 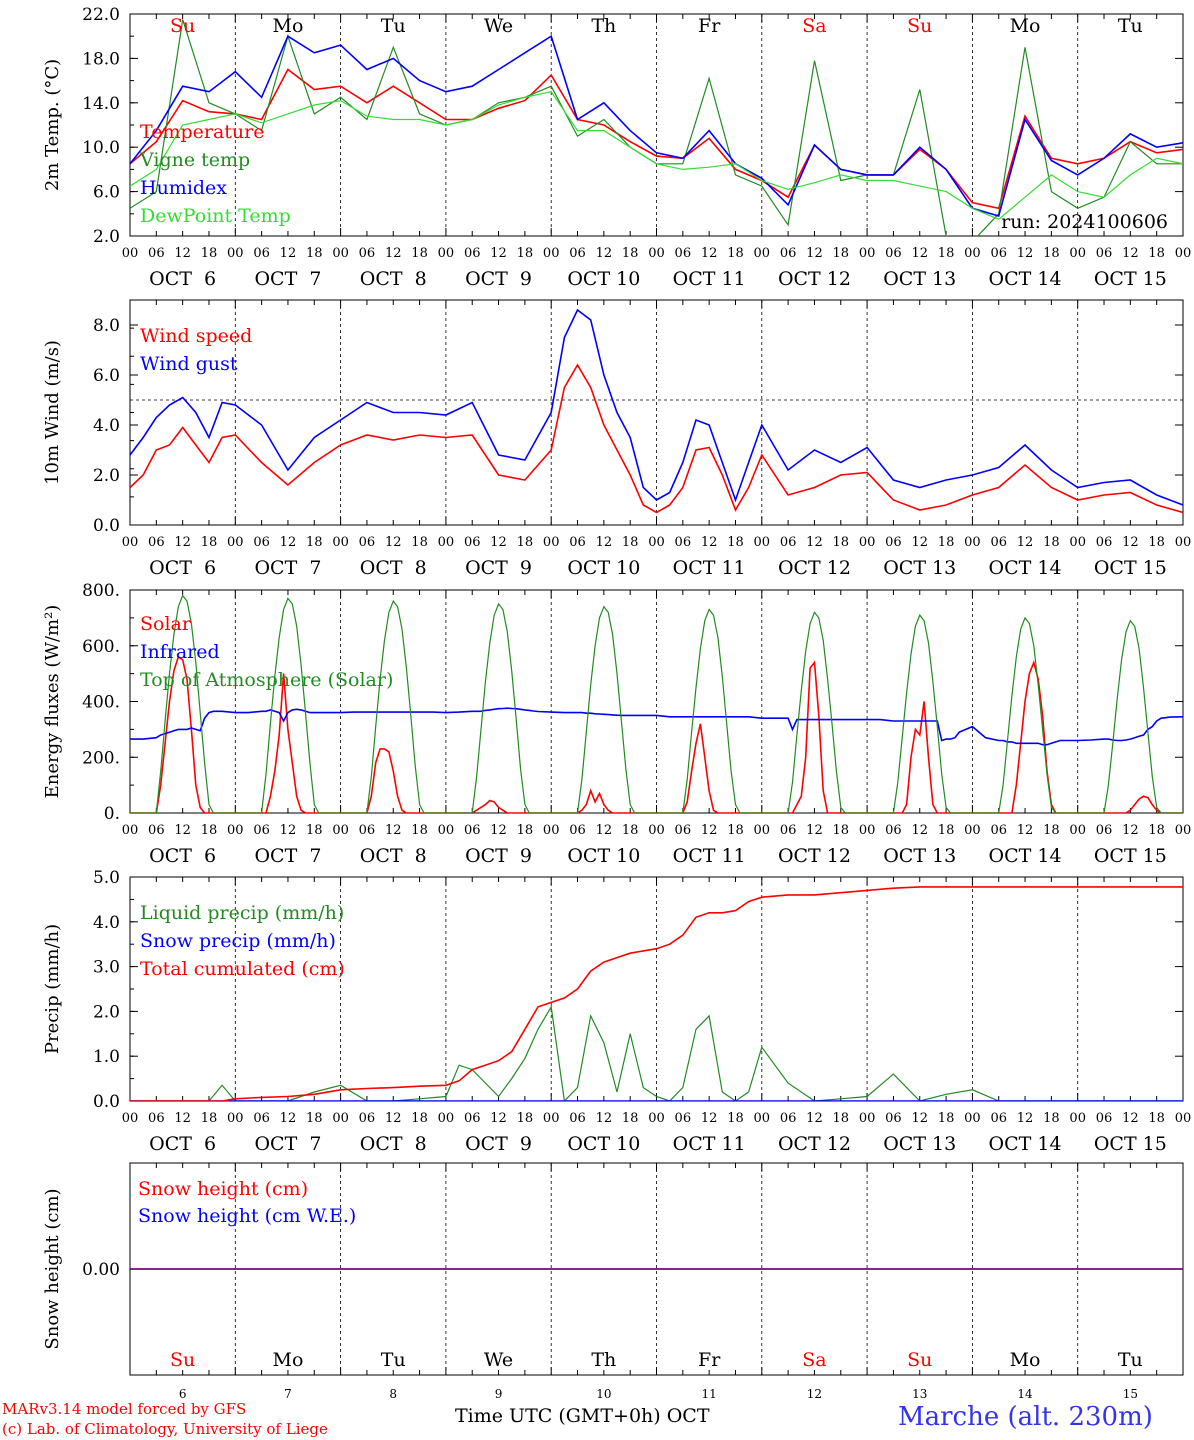 I want to click on series-line-liquid-precip-mm-h-, so click(x=656, y=1053).